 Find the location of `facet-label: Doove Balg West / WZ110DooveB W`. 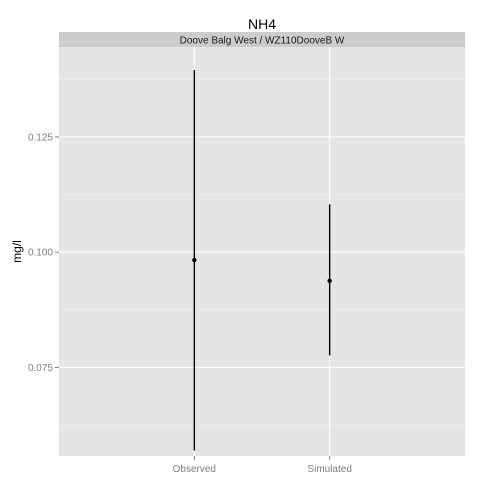

facet-label: Doove Balg West / WZ110DooveB W is located at coordinates (262, 41).